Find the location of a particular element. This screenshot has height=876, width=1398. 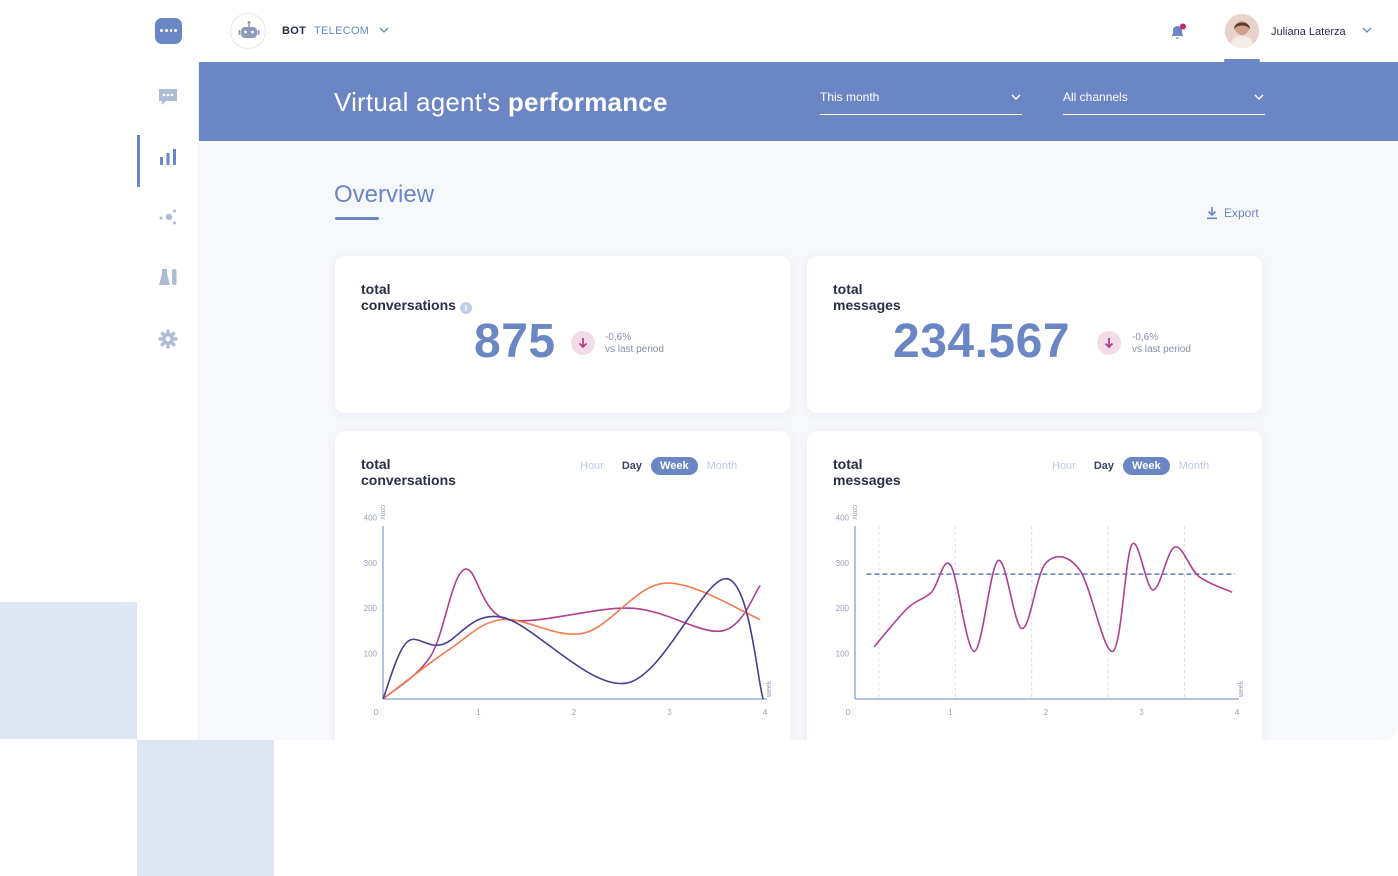

kpi-title: total conversations i is located at coordinates (416, 297).